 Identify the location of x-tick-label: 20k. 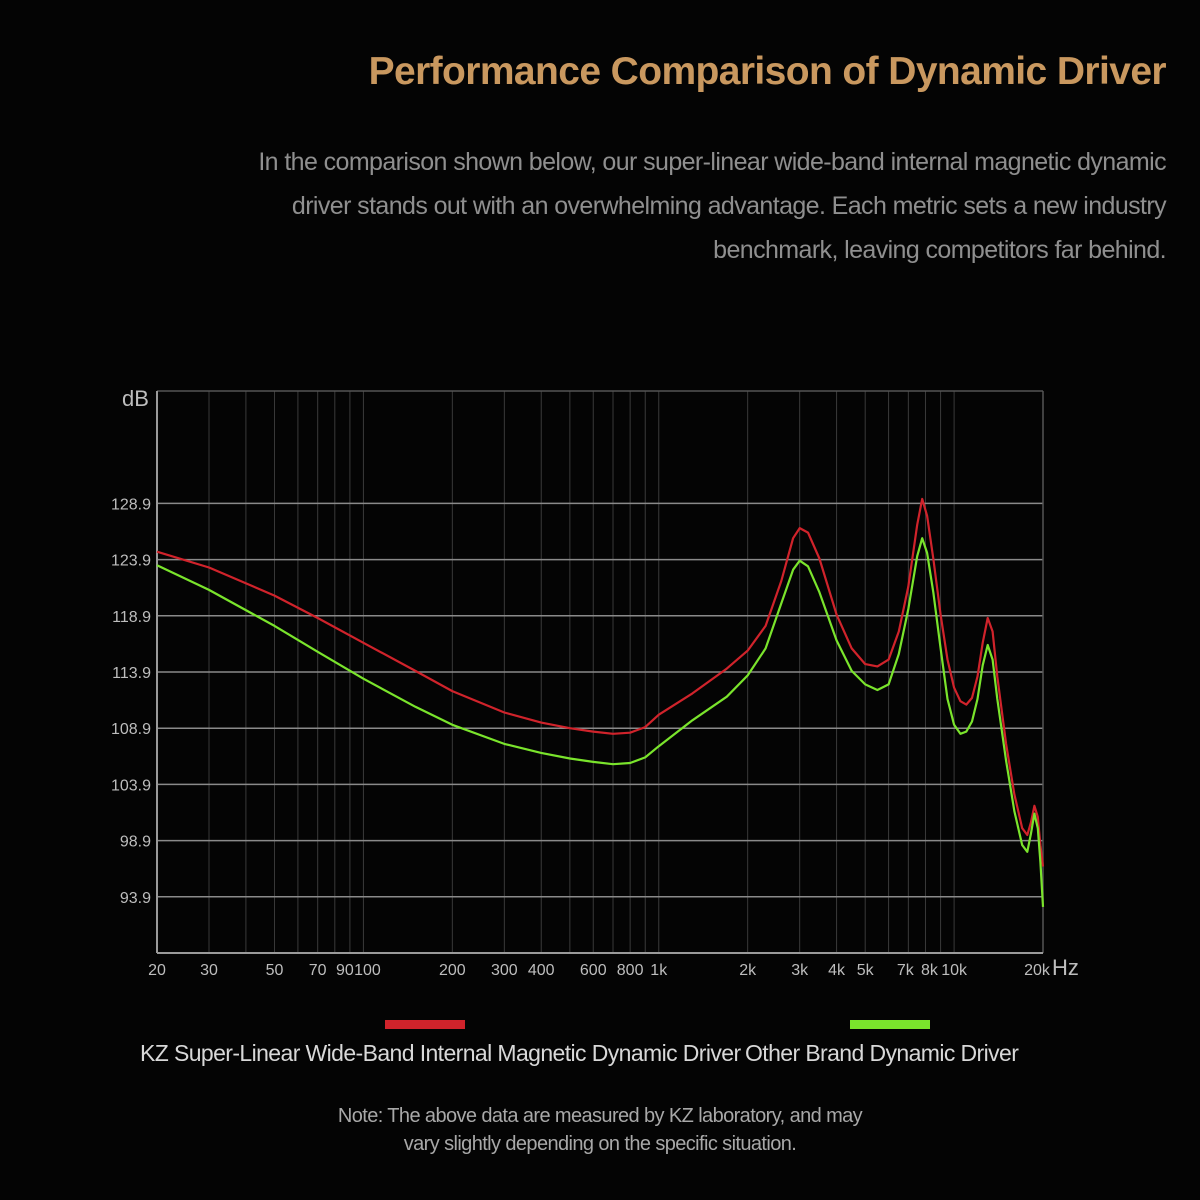
(1037, 970).